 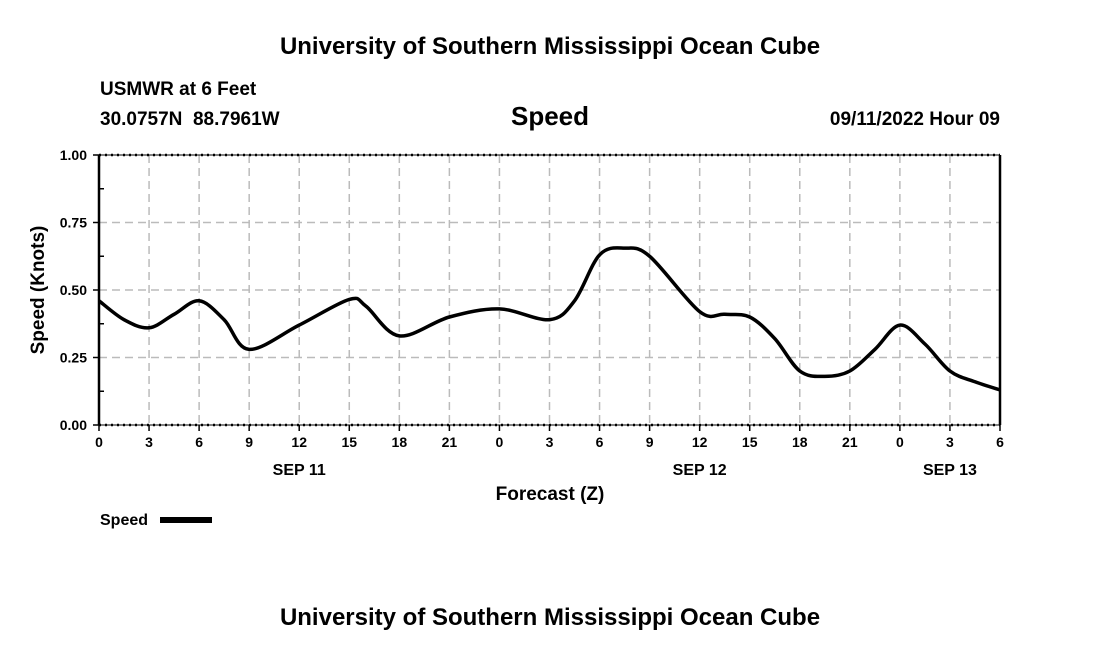 What do you see at coordinates (73, 223) in the screenshot?
I see `y-tick-label: 0.75` at bounding box center [73, 223].